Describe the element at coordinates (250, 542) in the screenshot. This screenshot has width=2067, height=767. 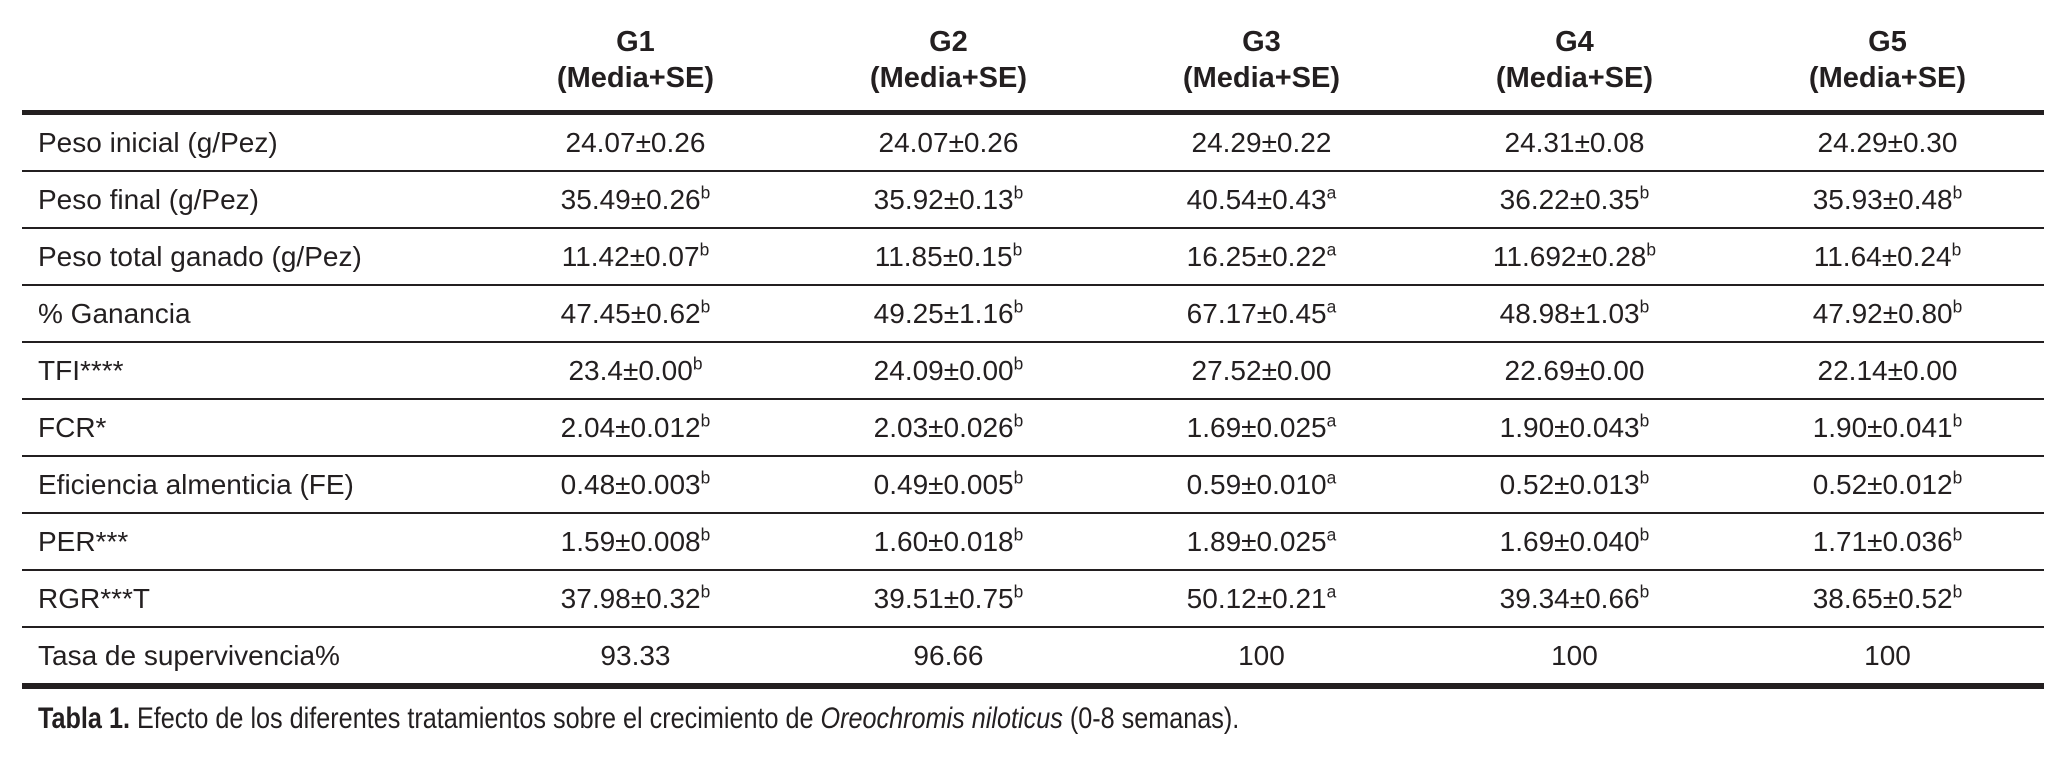
I see `row-label: PER***` at that location.